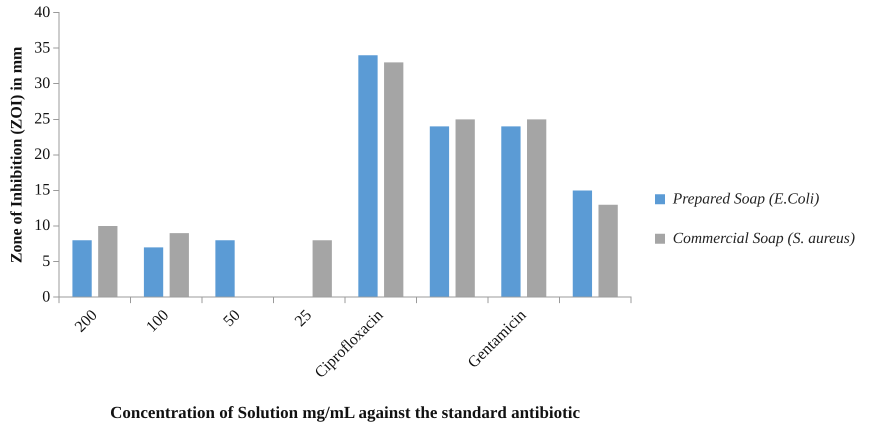 The width and height of the screenshot is (871, 432). What do you see at coordinates (304, 318) in the screenshot?
I see `x-tick-label: 25` at bounding box center [304, 318].